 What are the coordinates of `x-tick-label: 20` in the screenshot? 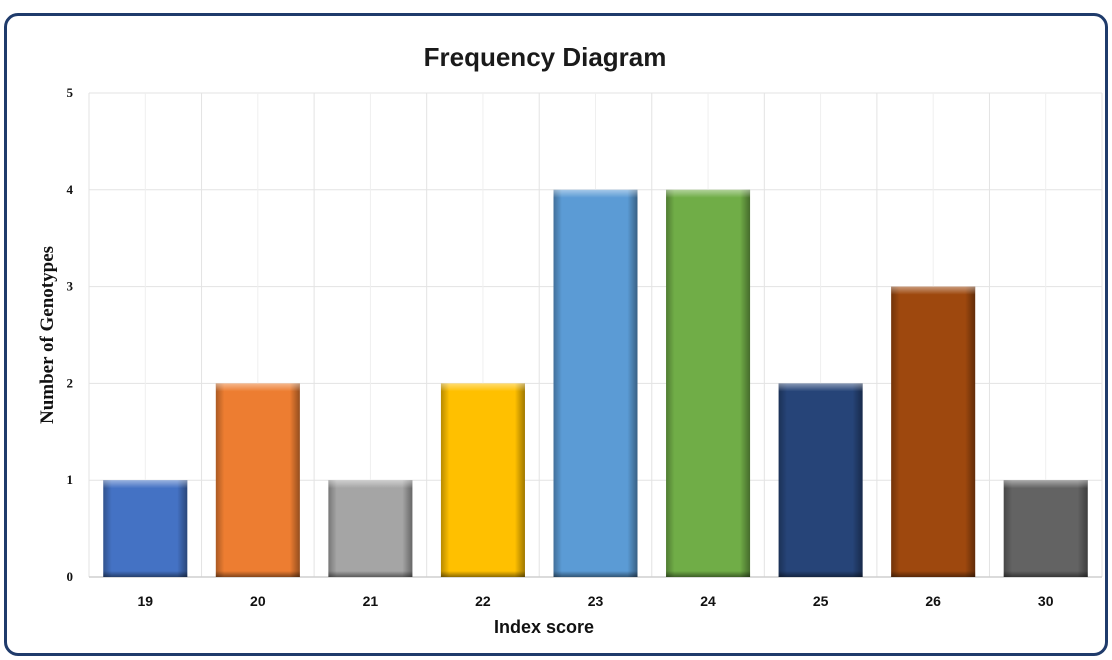 It's located at (258, 601).